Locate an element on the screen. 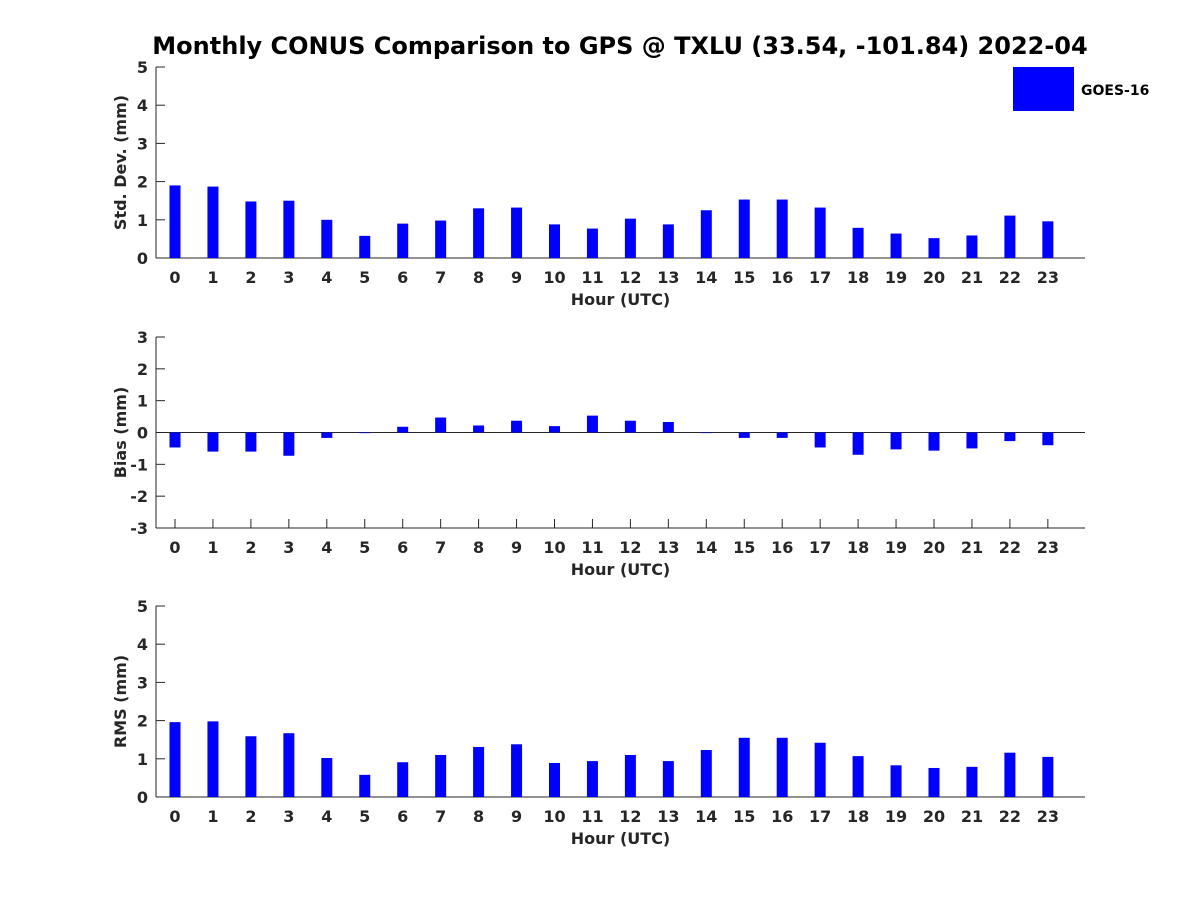 The image size is (1200, 900). x-tick-label: 14 is located at coordinates (706, 816).